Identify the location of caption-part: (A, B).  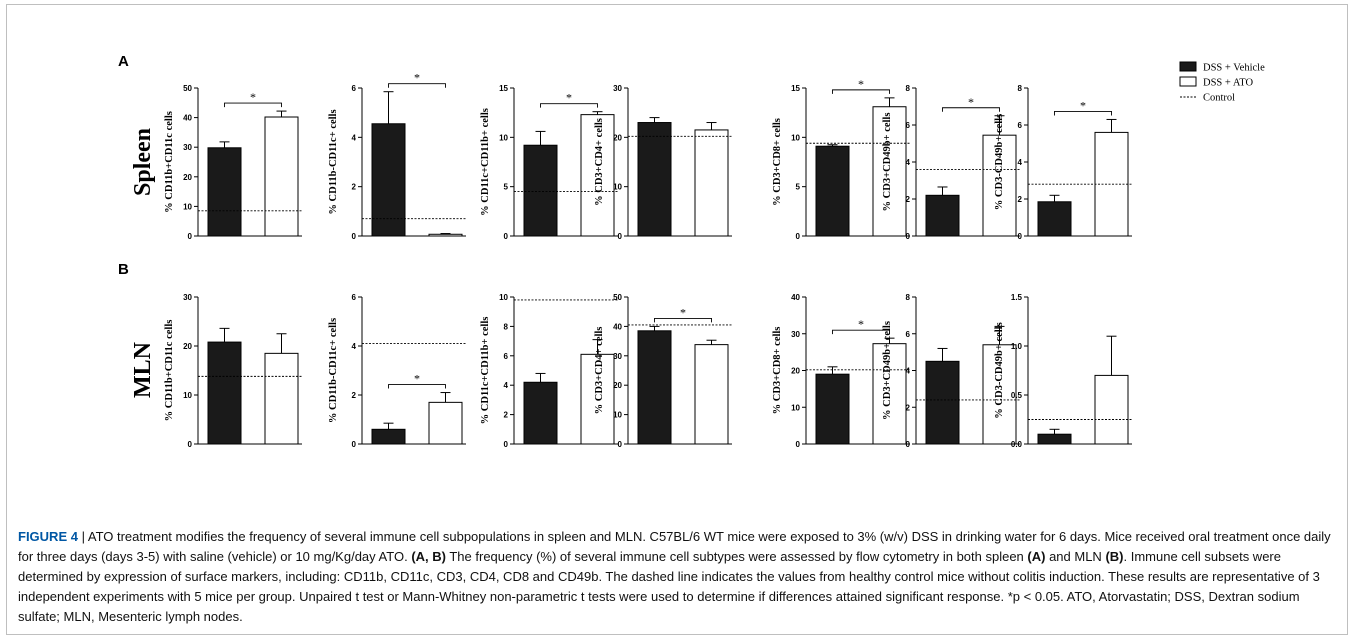
(428, 556).